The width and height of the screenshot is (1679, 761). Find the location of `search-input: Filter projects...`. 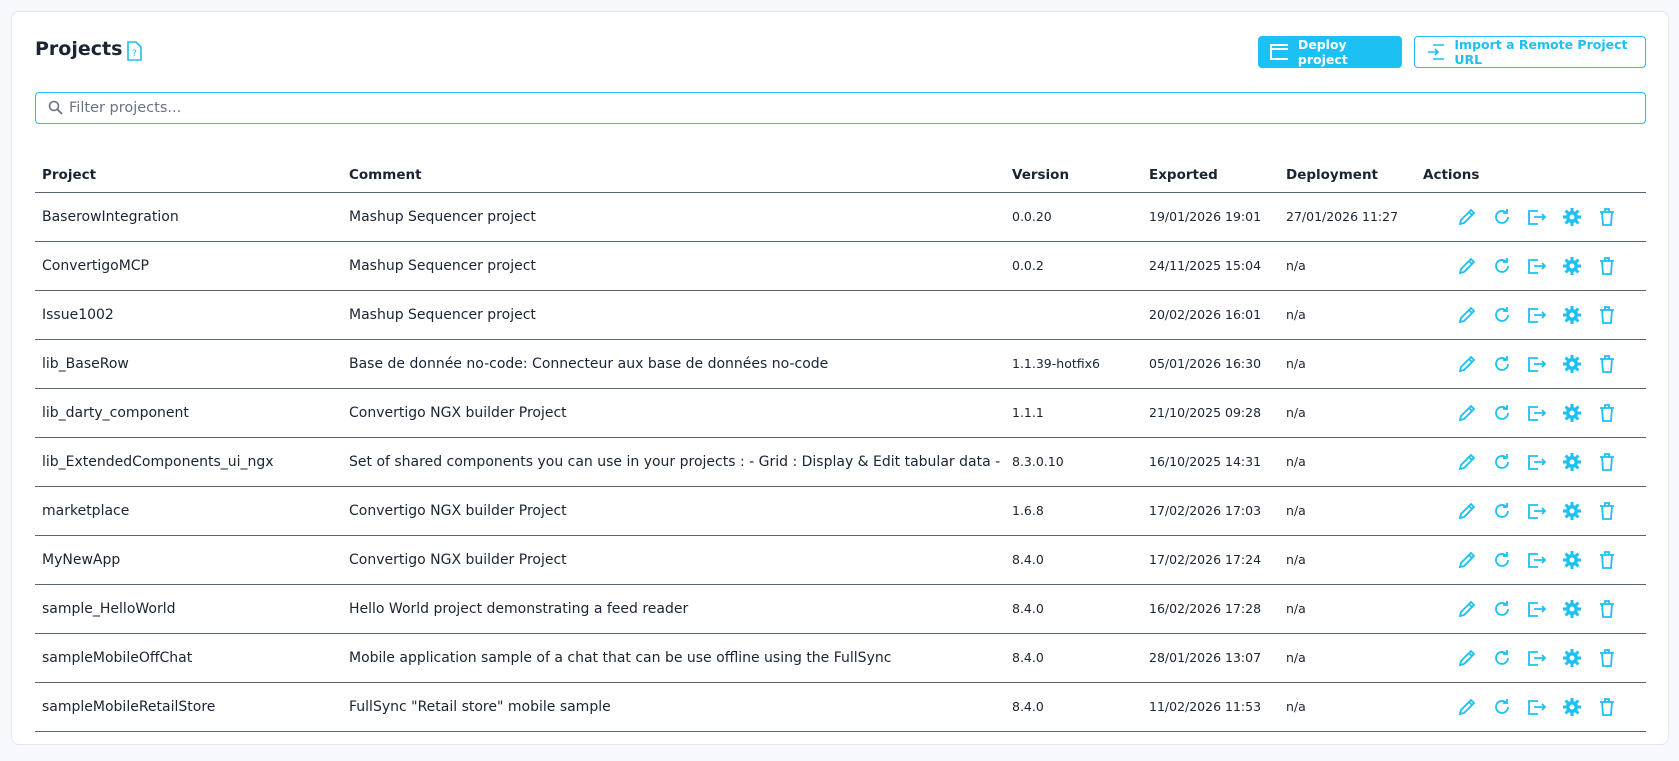

search-input: Filter projects... is located at coordinates (840, 108).